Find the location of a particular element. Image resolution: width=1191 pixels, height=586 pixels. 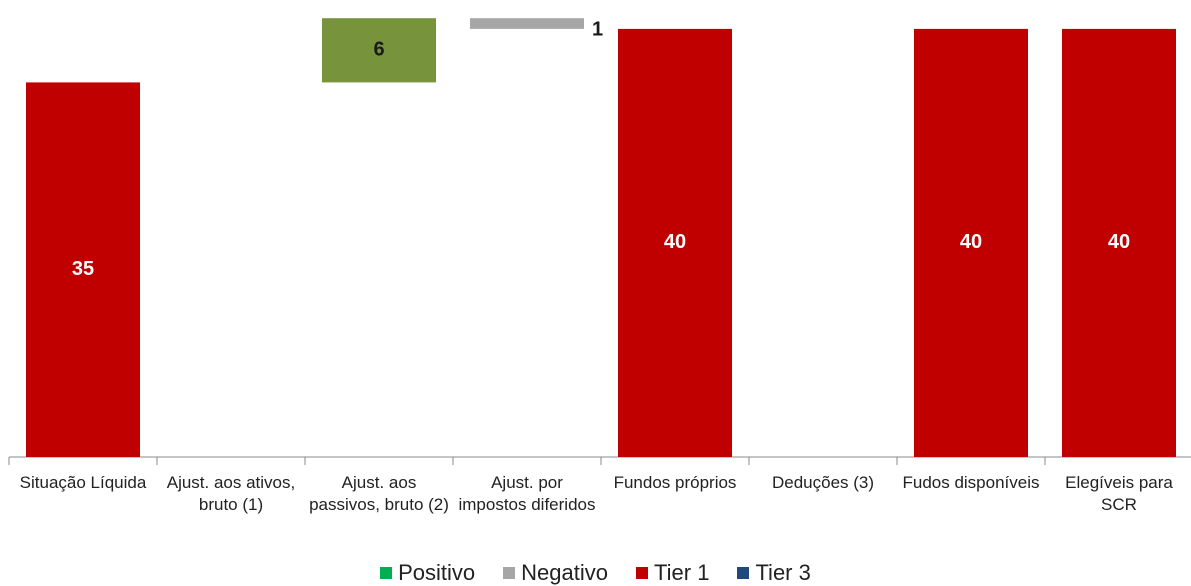

x-tick-label: Elegíveis para SCR is located at coordinates (1119, 493).